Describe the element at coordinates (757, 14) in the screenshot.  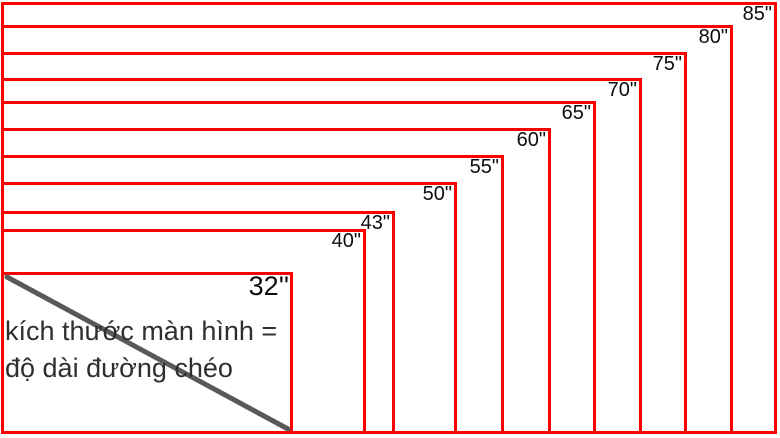
I see `screen-size-label-85: 85"` at that location.